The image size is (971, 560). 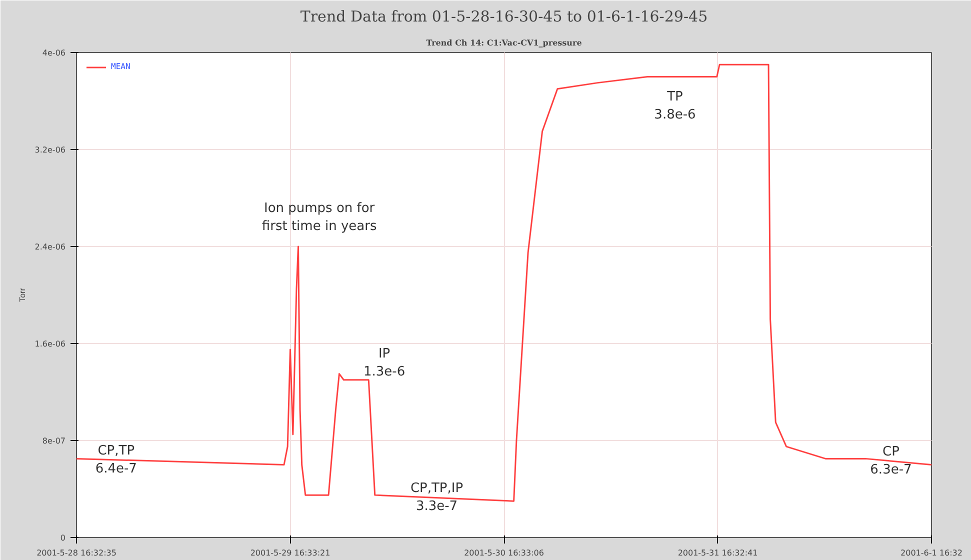 I want to click on annotation: TP 3.8e-6, so click(x=675, y=105).